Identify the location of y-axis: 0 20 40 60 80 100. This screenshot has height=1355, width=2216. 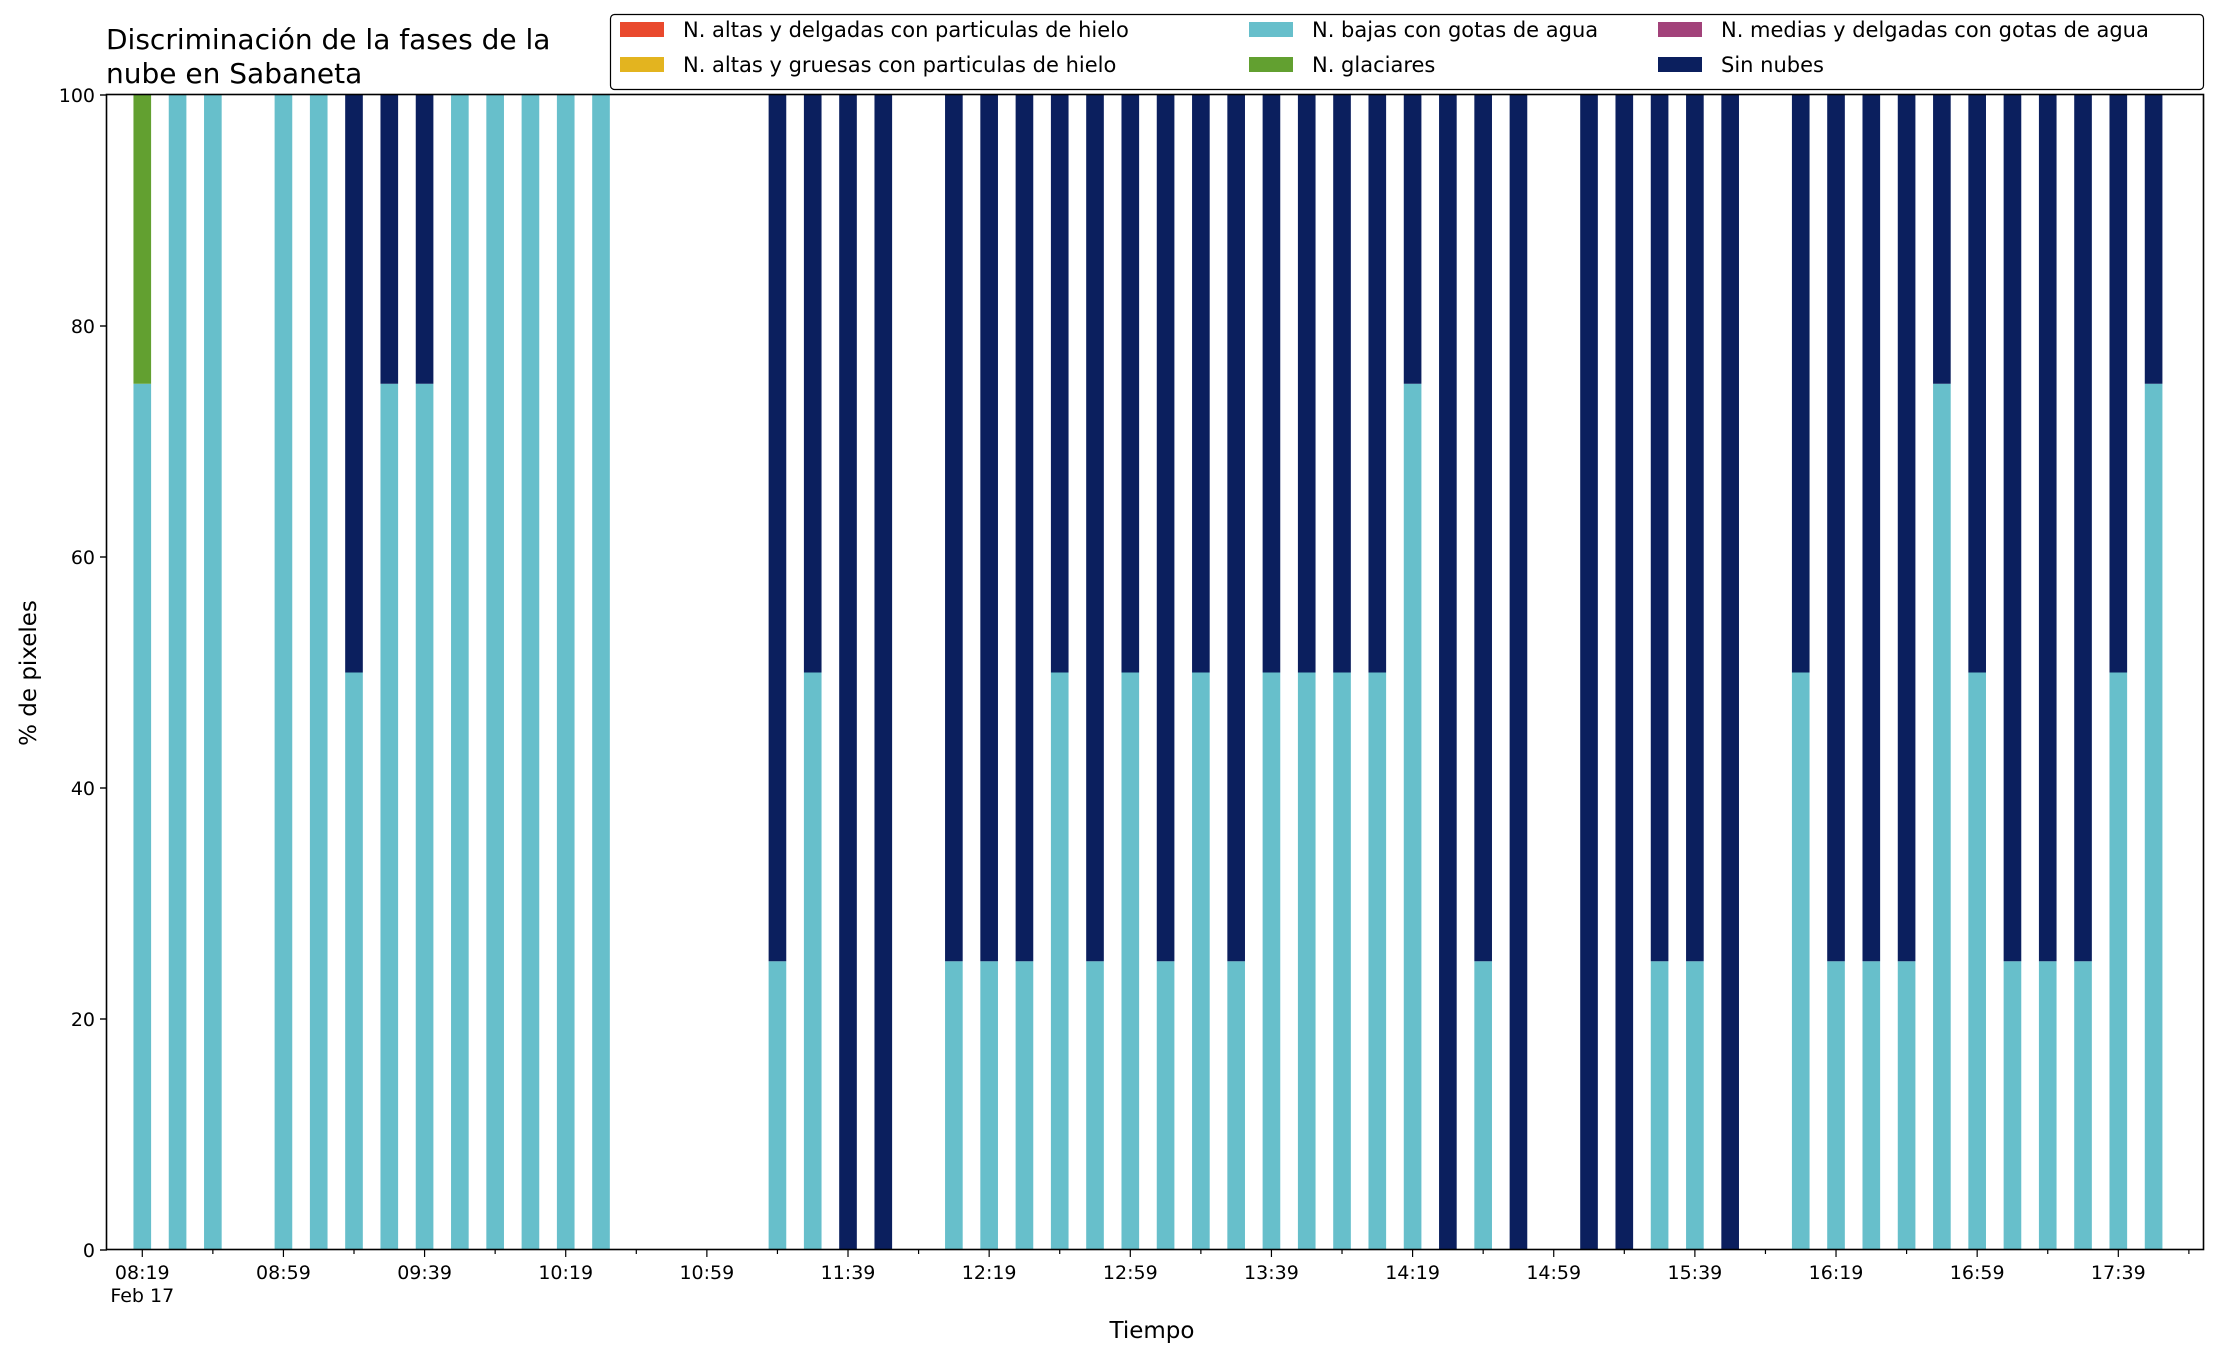
(83, 673).